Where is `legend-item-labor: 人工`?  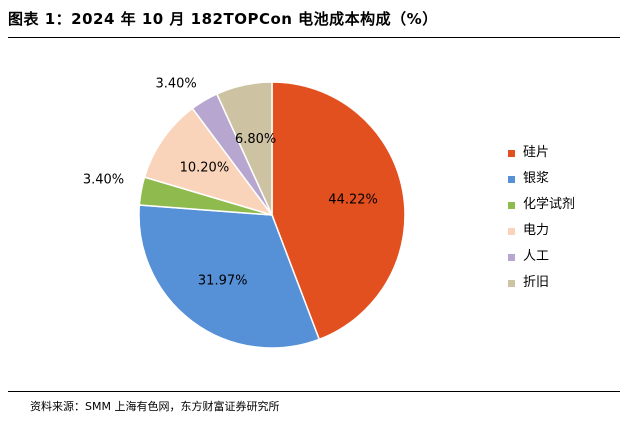 legend-item-labor: 人工 is located at coordinates (563, 257).